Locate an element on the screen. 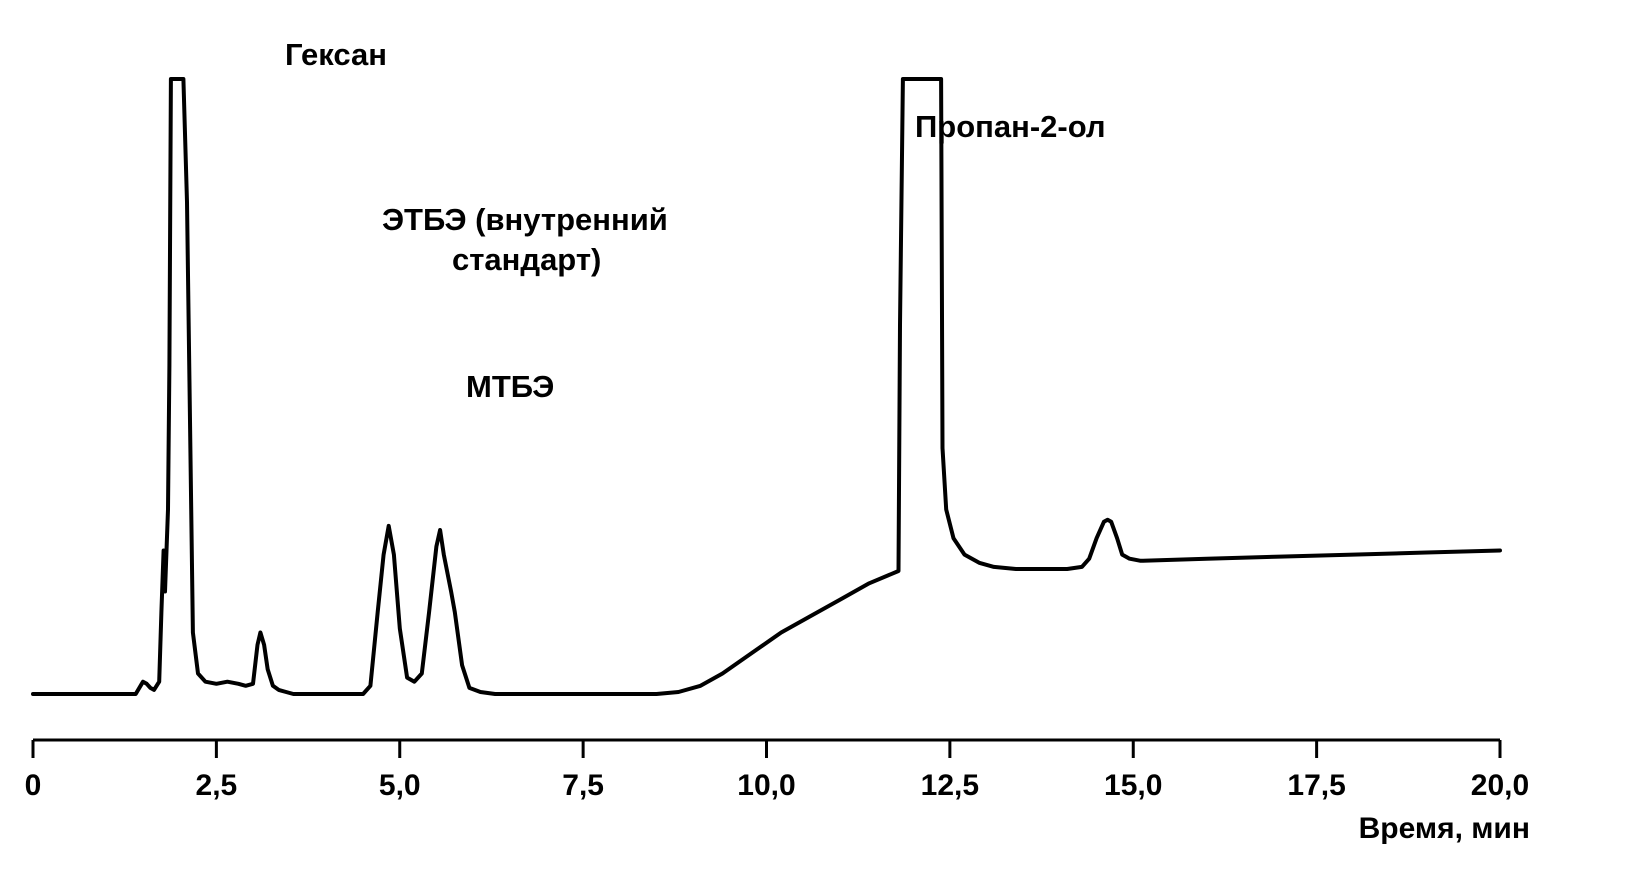 The width and height of the screenshot is (1646, 895). x-axis-ticks is located at coordinates (766, 749).